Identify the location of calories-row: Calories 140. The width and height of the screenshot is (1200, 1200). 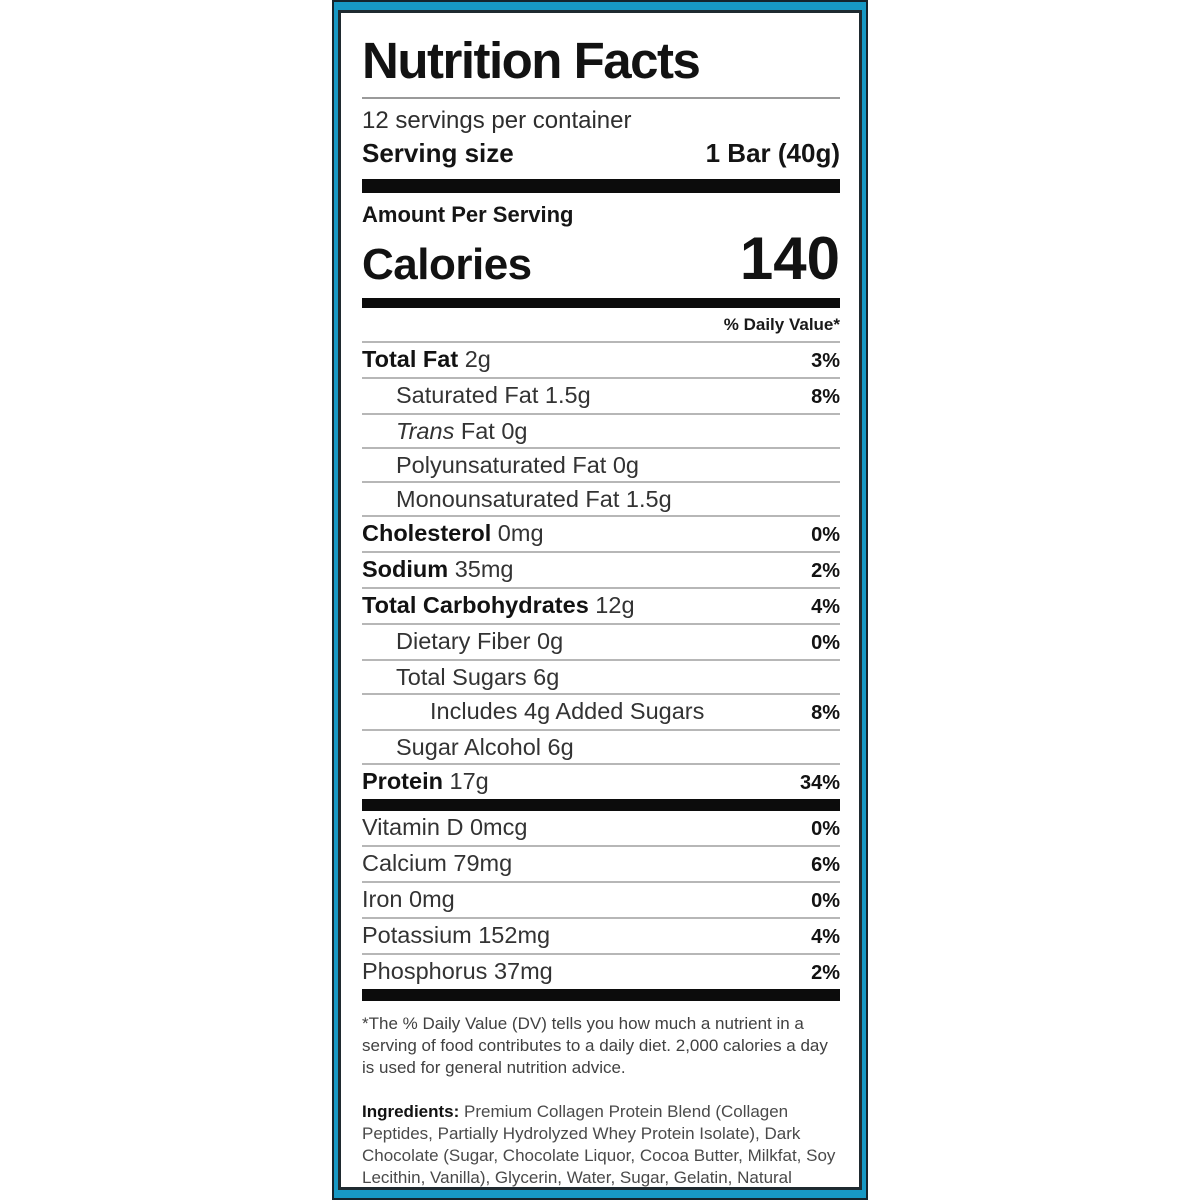
(601, 258).